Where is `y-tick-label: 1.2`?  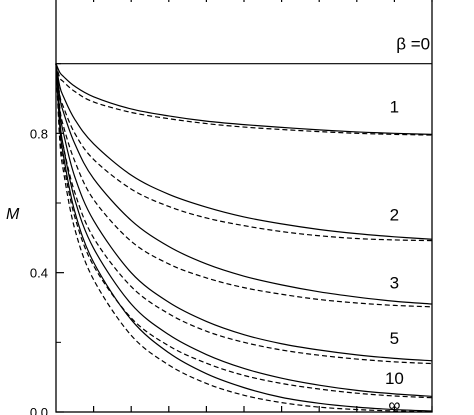
y-tick-label: 1.2 is located at coordinates (39, 1).